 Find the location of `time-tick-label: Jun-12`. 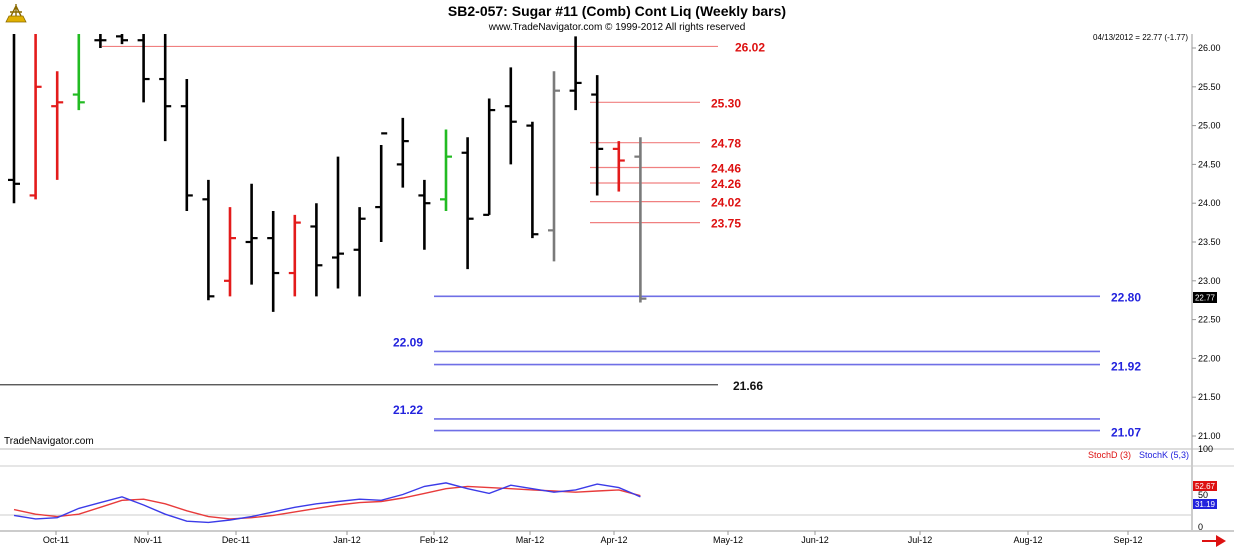

time-tick-label: Jun-12 is located at coordinates (815, 540).